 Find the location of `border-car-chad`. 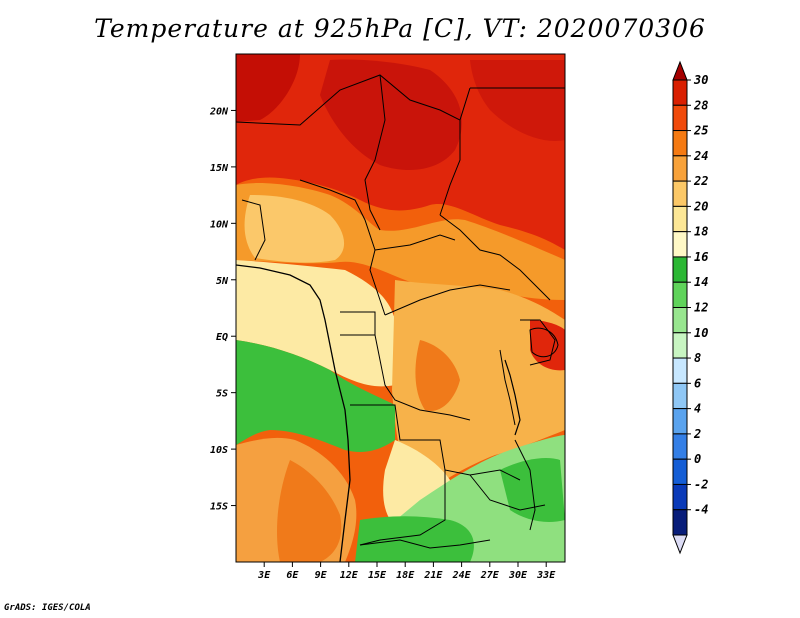

border-car-chad is located at coordinates (415, 242).